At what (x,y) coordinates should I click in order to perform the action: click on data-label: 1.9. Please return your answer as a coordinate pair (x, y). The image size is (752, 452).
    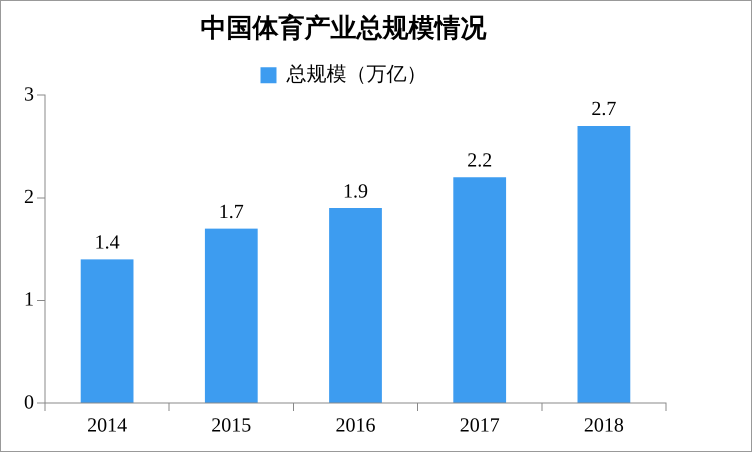
    Looking at the image, I should click on (355, 191).